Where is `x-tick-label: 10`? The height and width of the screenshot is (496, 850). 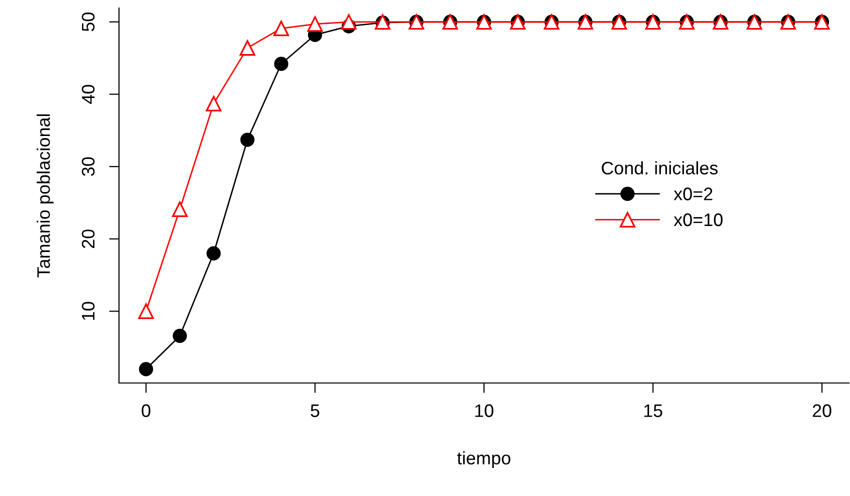
x-tick-label: 10 is located at coordinates (484, 411).